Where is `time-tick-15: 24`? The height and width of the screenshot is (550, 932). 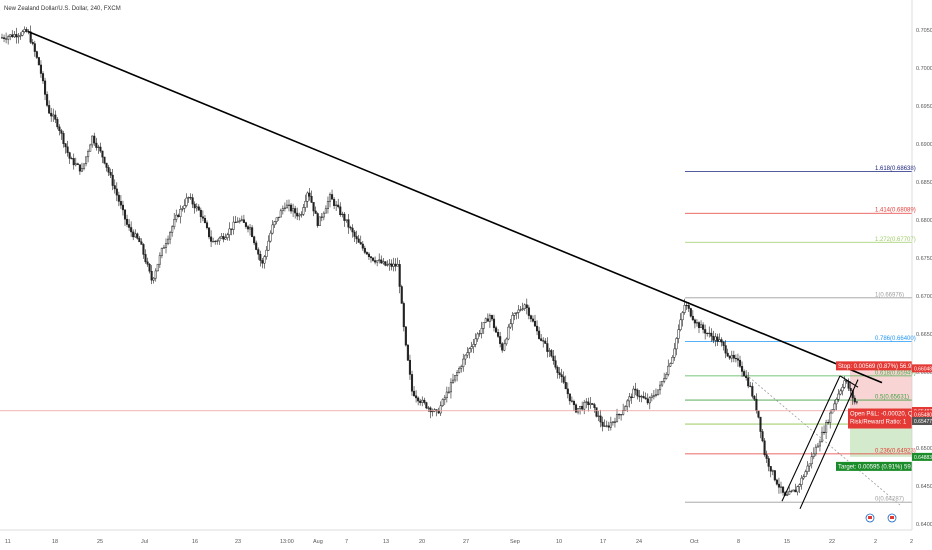
time-tick-15: 24 is located at coordinates (639, 542).